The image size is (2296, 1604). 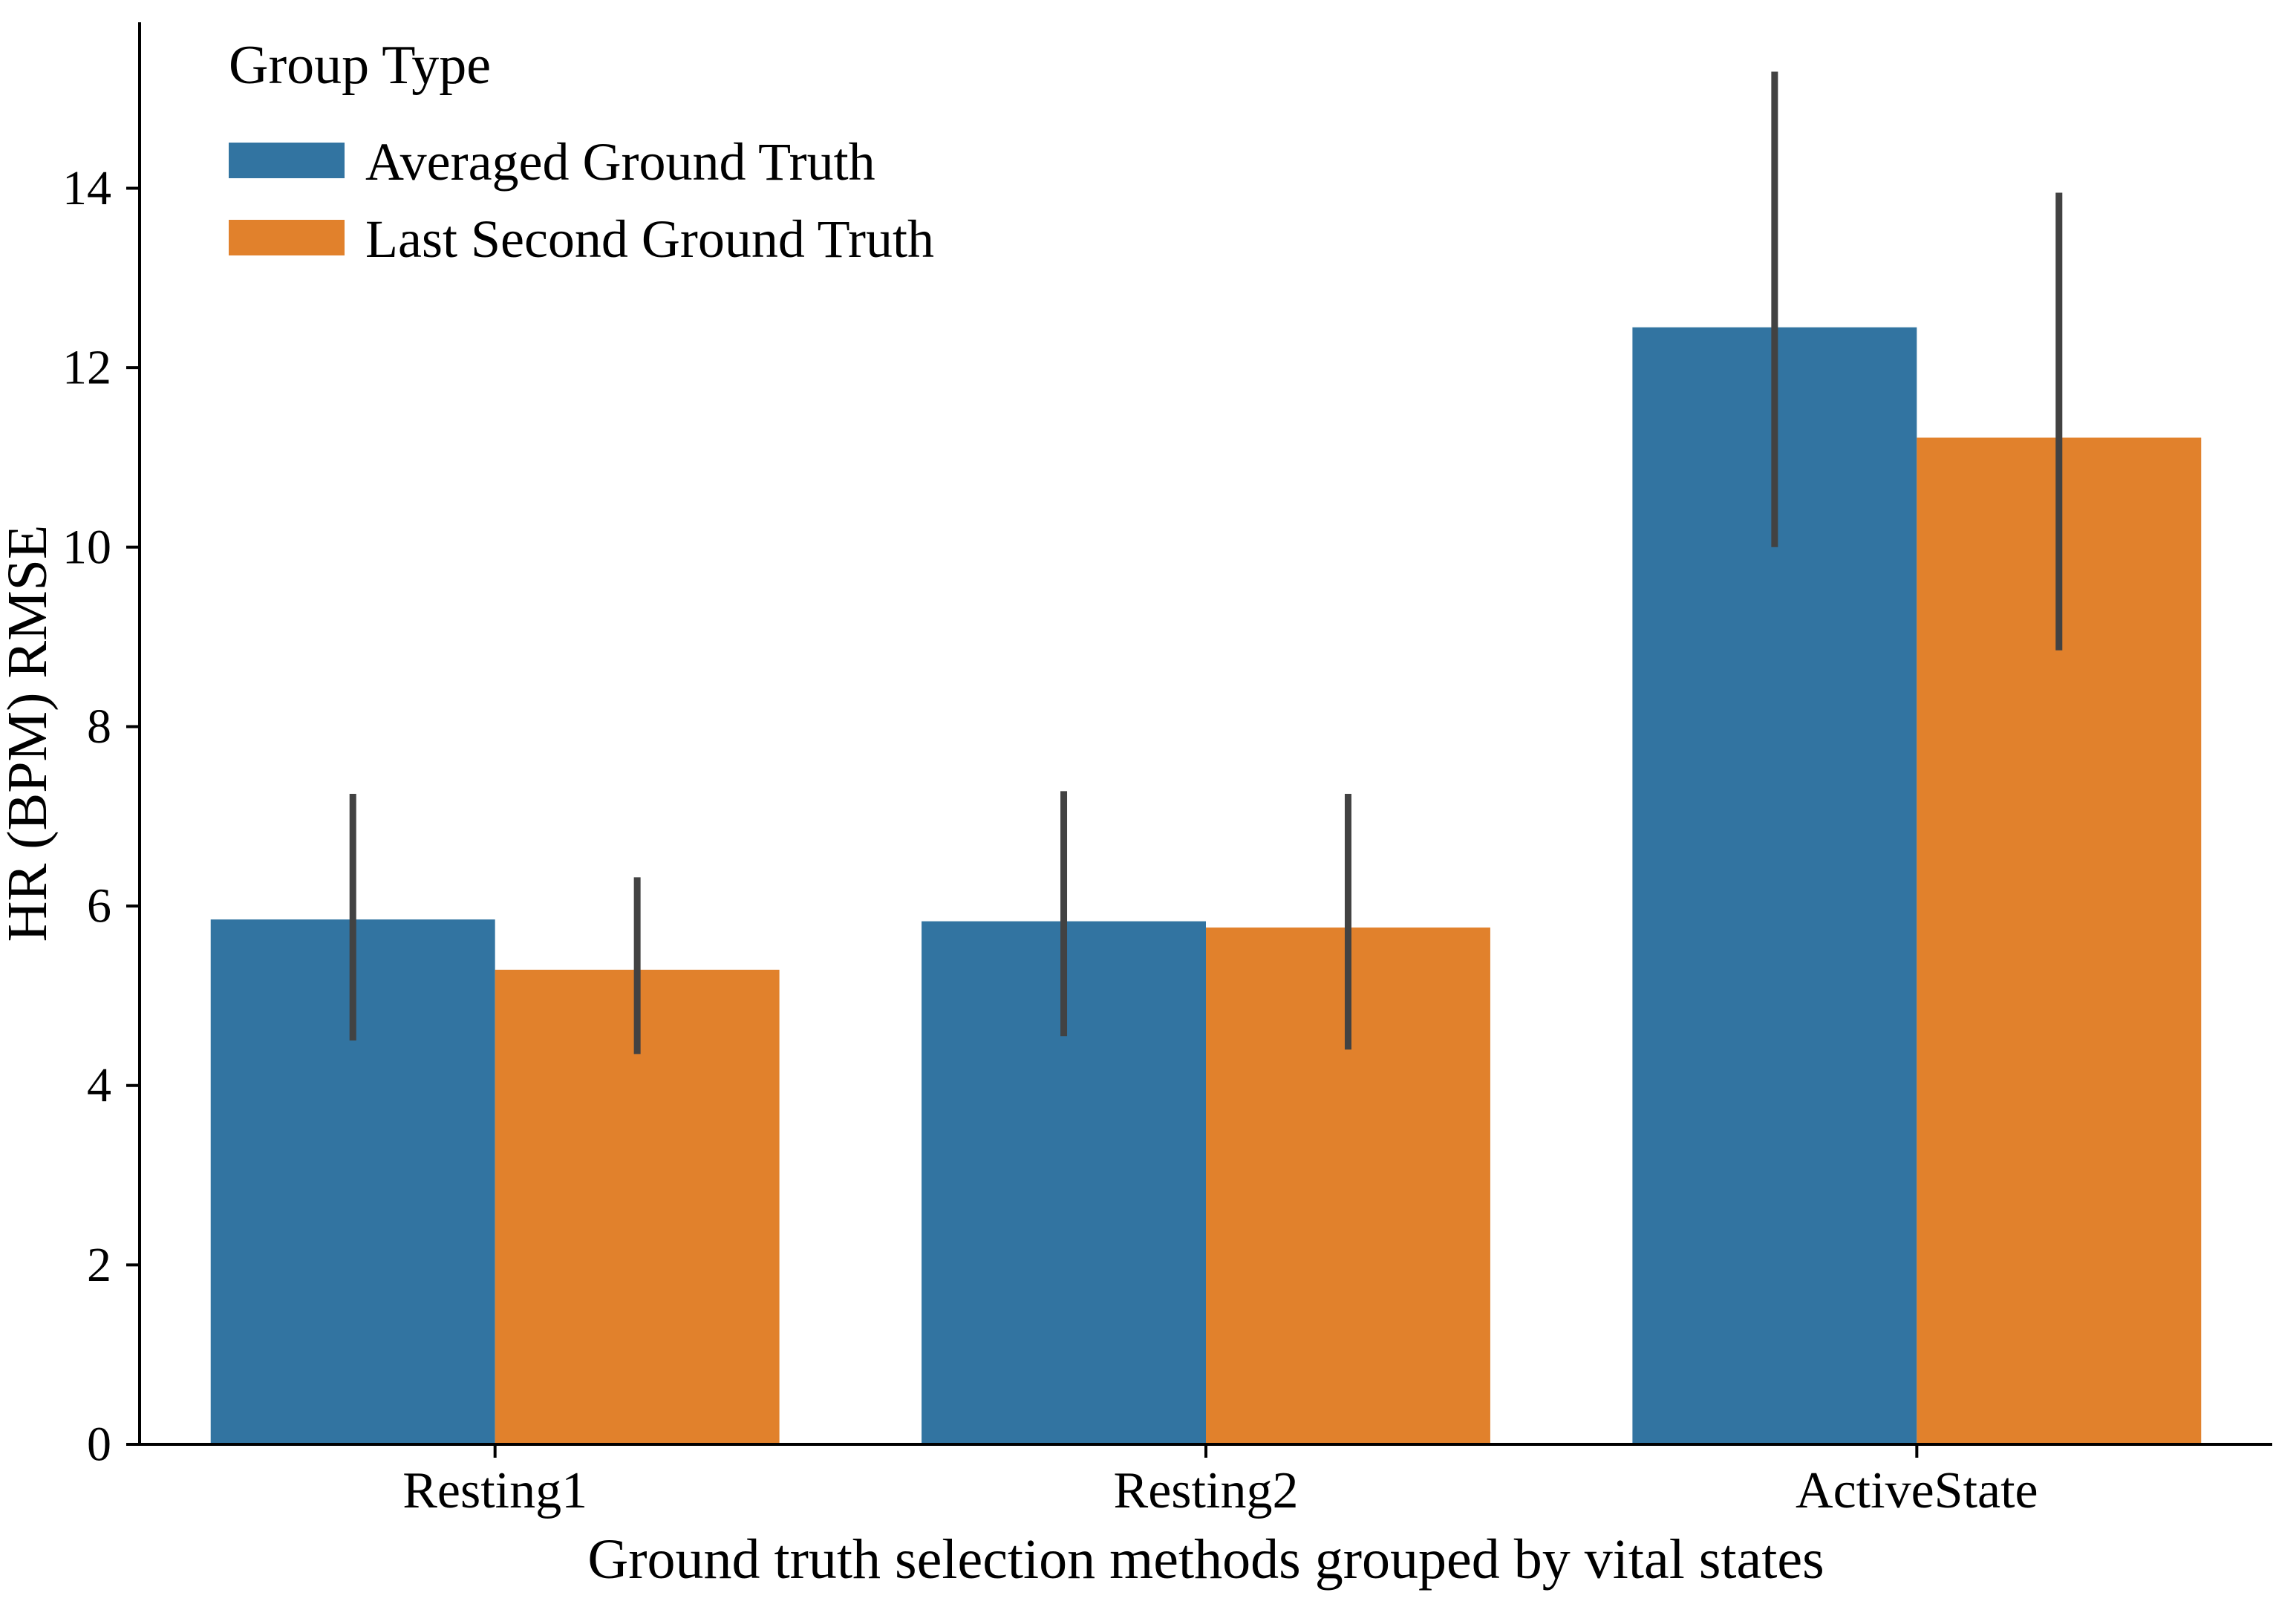 What do you see at coordinates (99, 727) in the screenshot?
I see `y-tick-label: 8` at bounding box center [99, 727].